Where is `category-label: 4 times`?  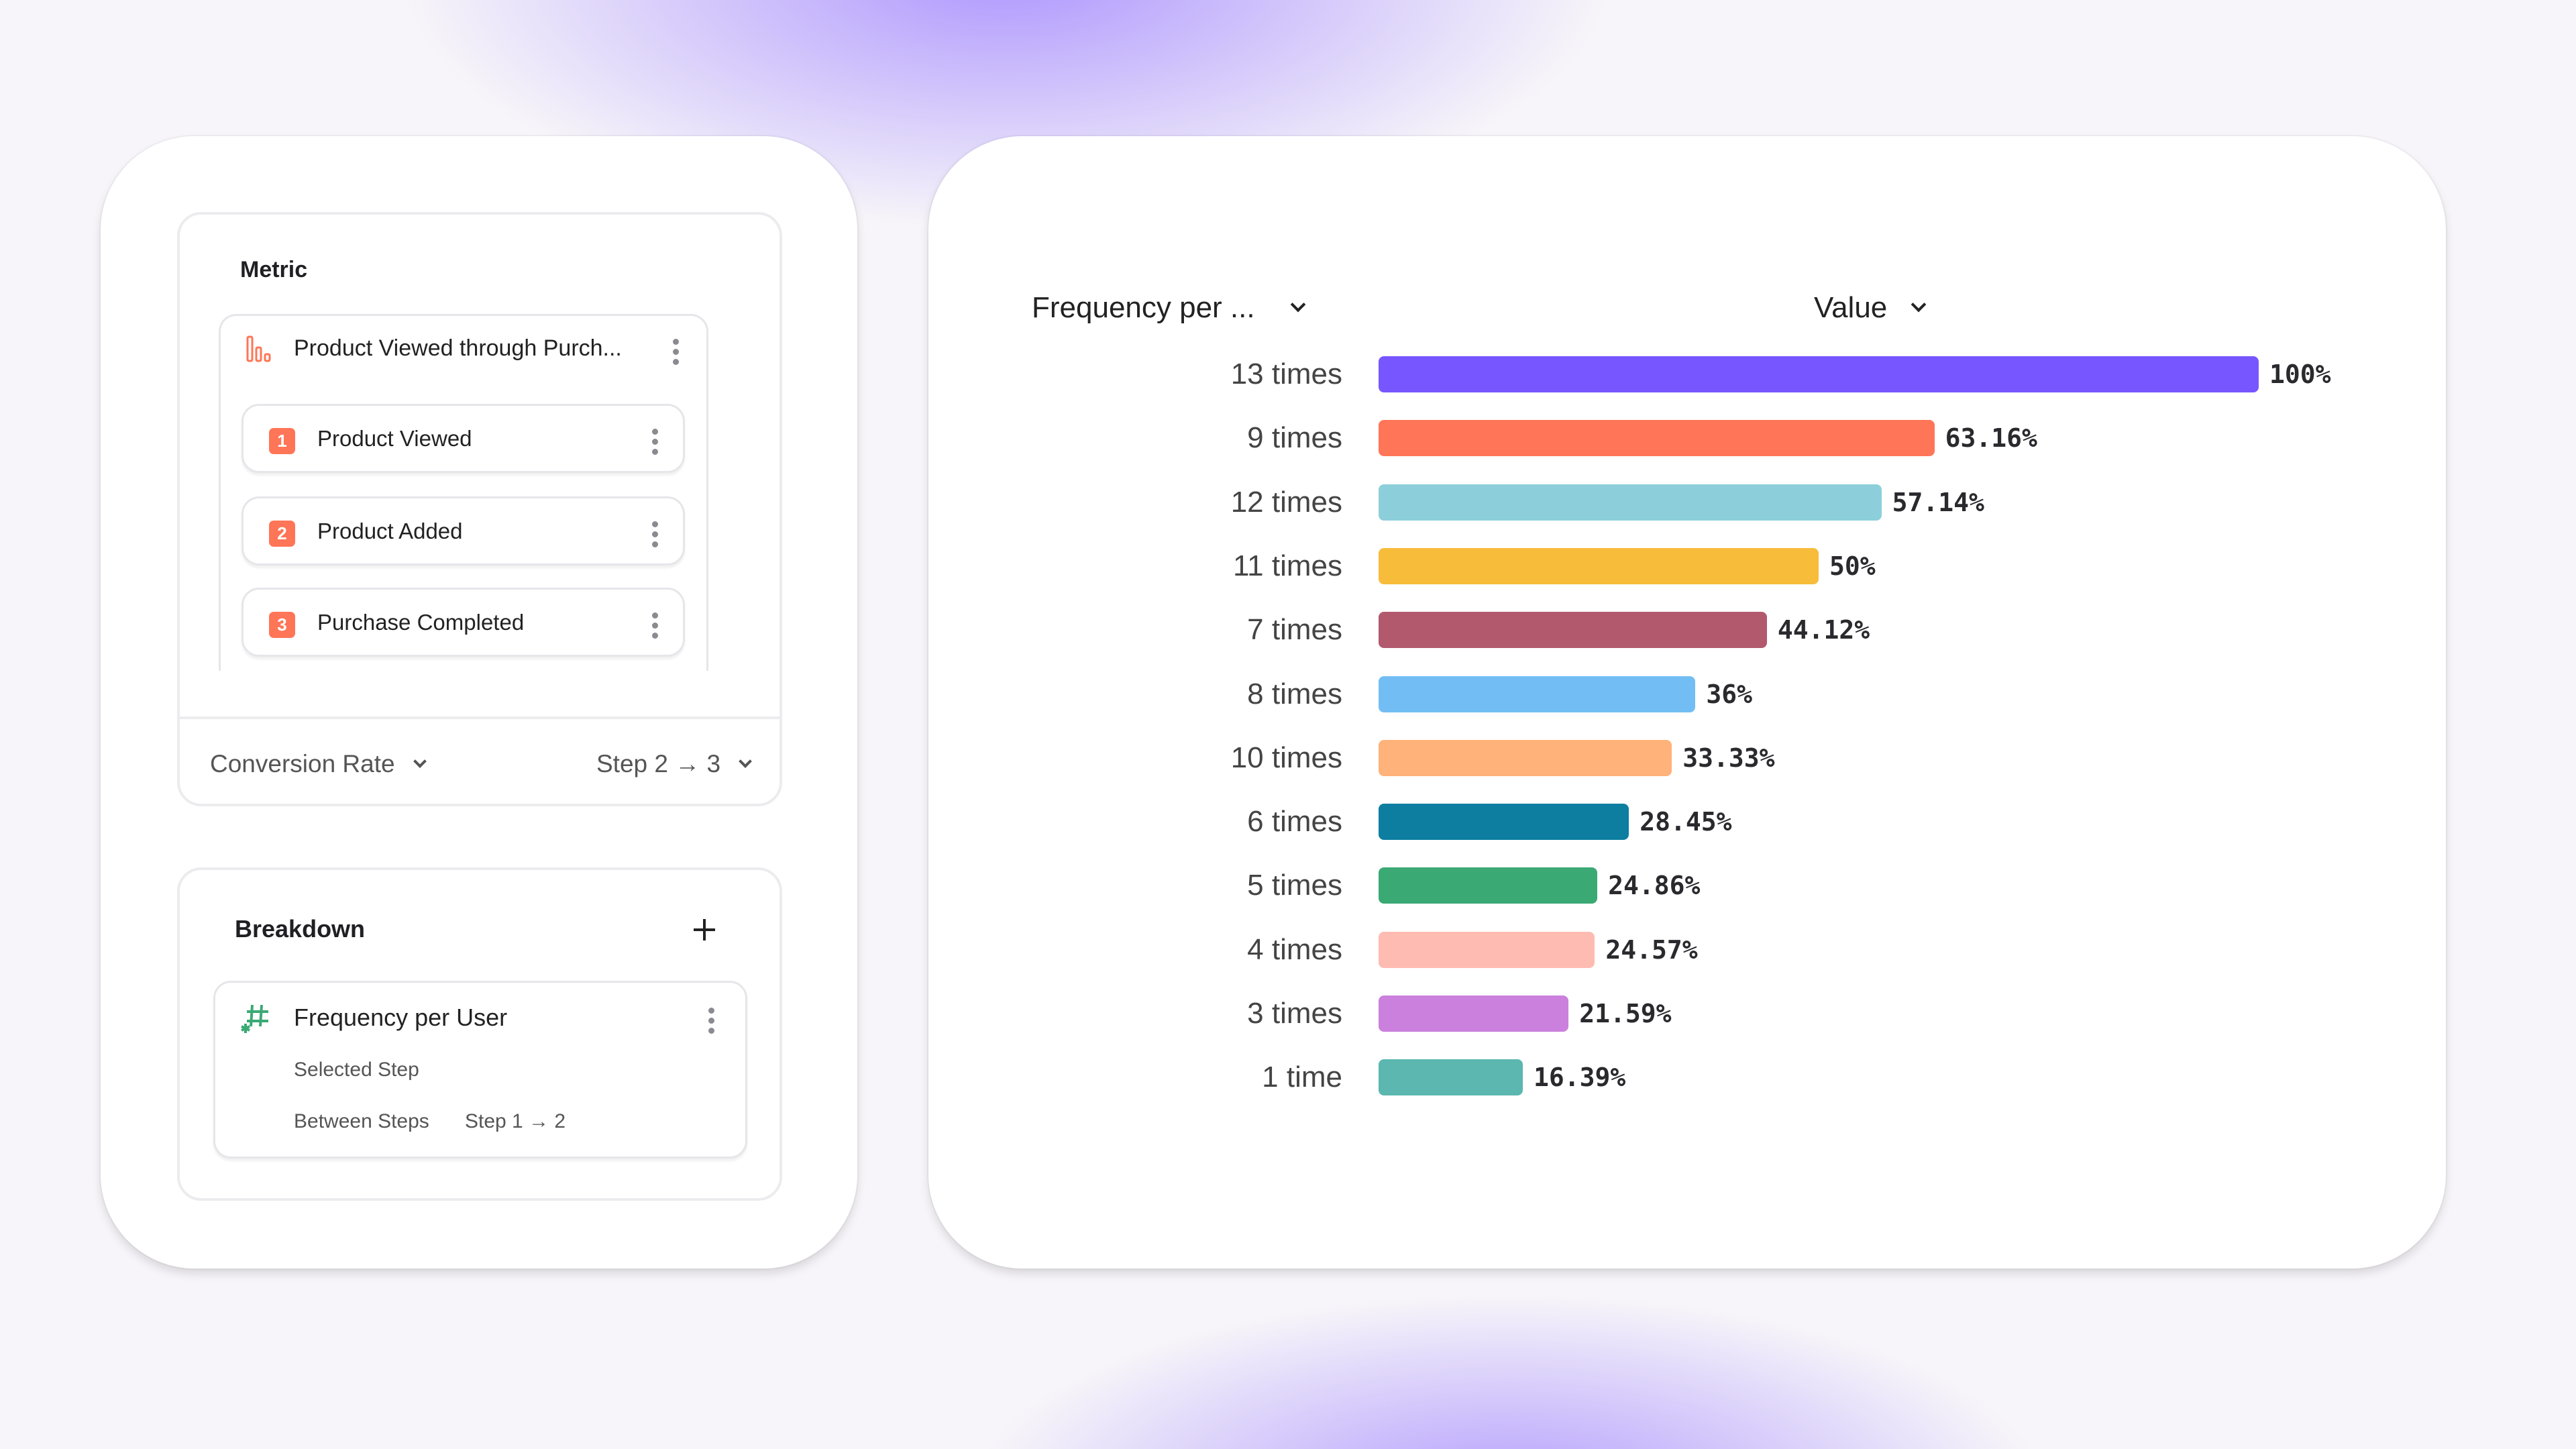
category-label: 4 times is located at coordinates (1294, 949).